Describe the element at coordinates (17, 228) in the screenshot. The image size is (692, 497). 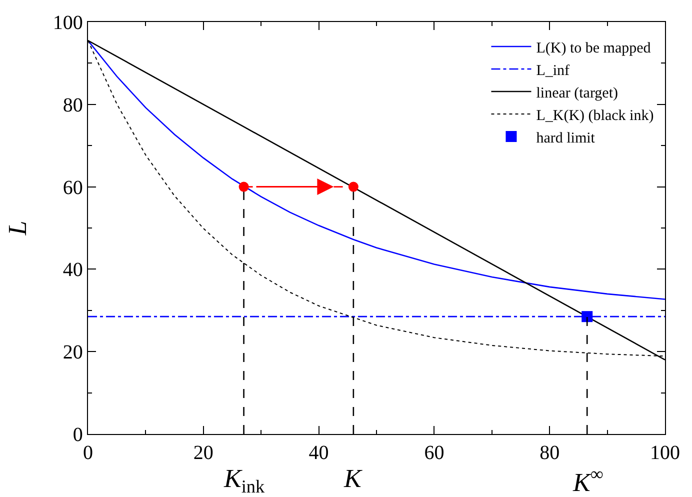
I see `y-axis-title: L` at that location.